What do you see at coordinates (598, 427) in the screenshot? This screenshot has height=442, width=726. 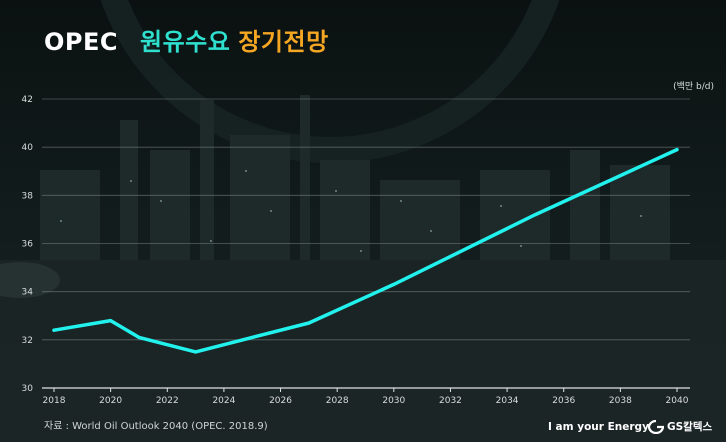 I see `slogan: I am your Energy` at bounding box center [598, 427].